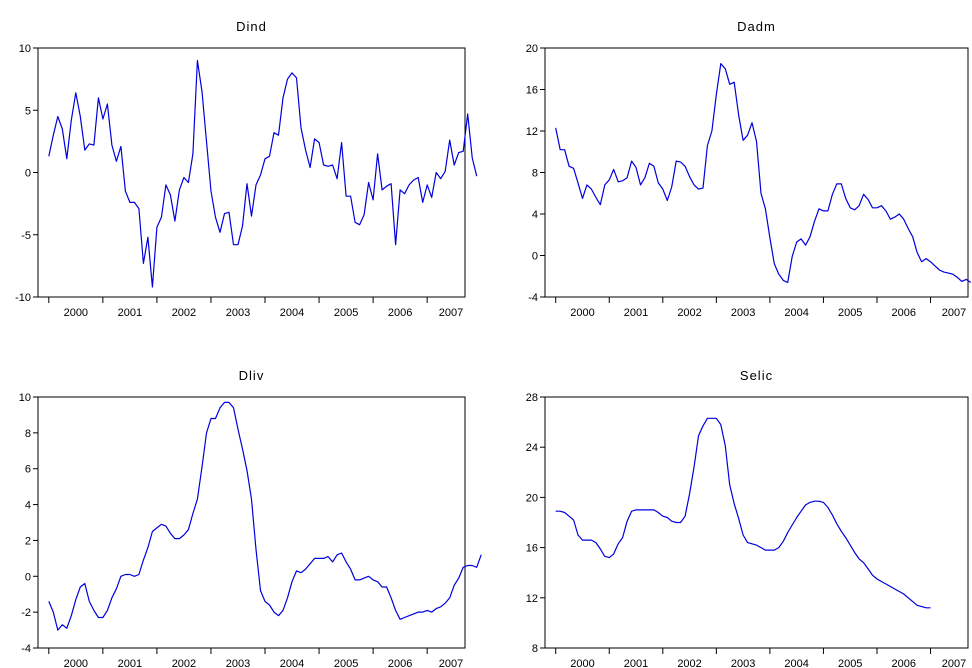 This screenshot has height=668, width=972. What do you see at coordinates (23, 298) in the screenshot?
I see `y-tick-label: -10` at bounding box center [23, 298].